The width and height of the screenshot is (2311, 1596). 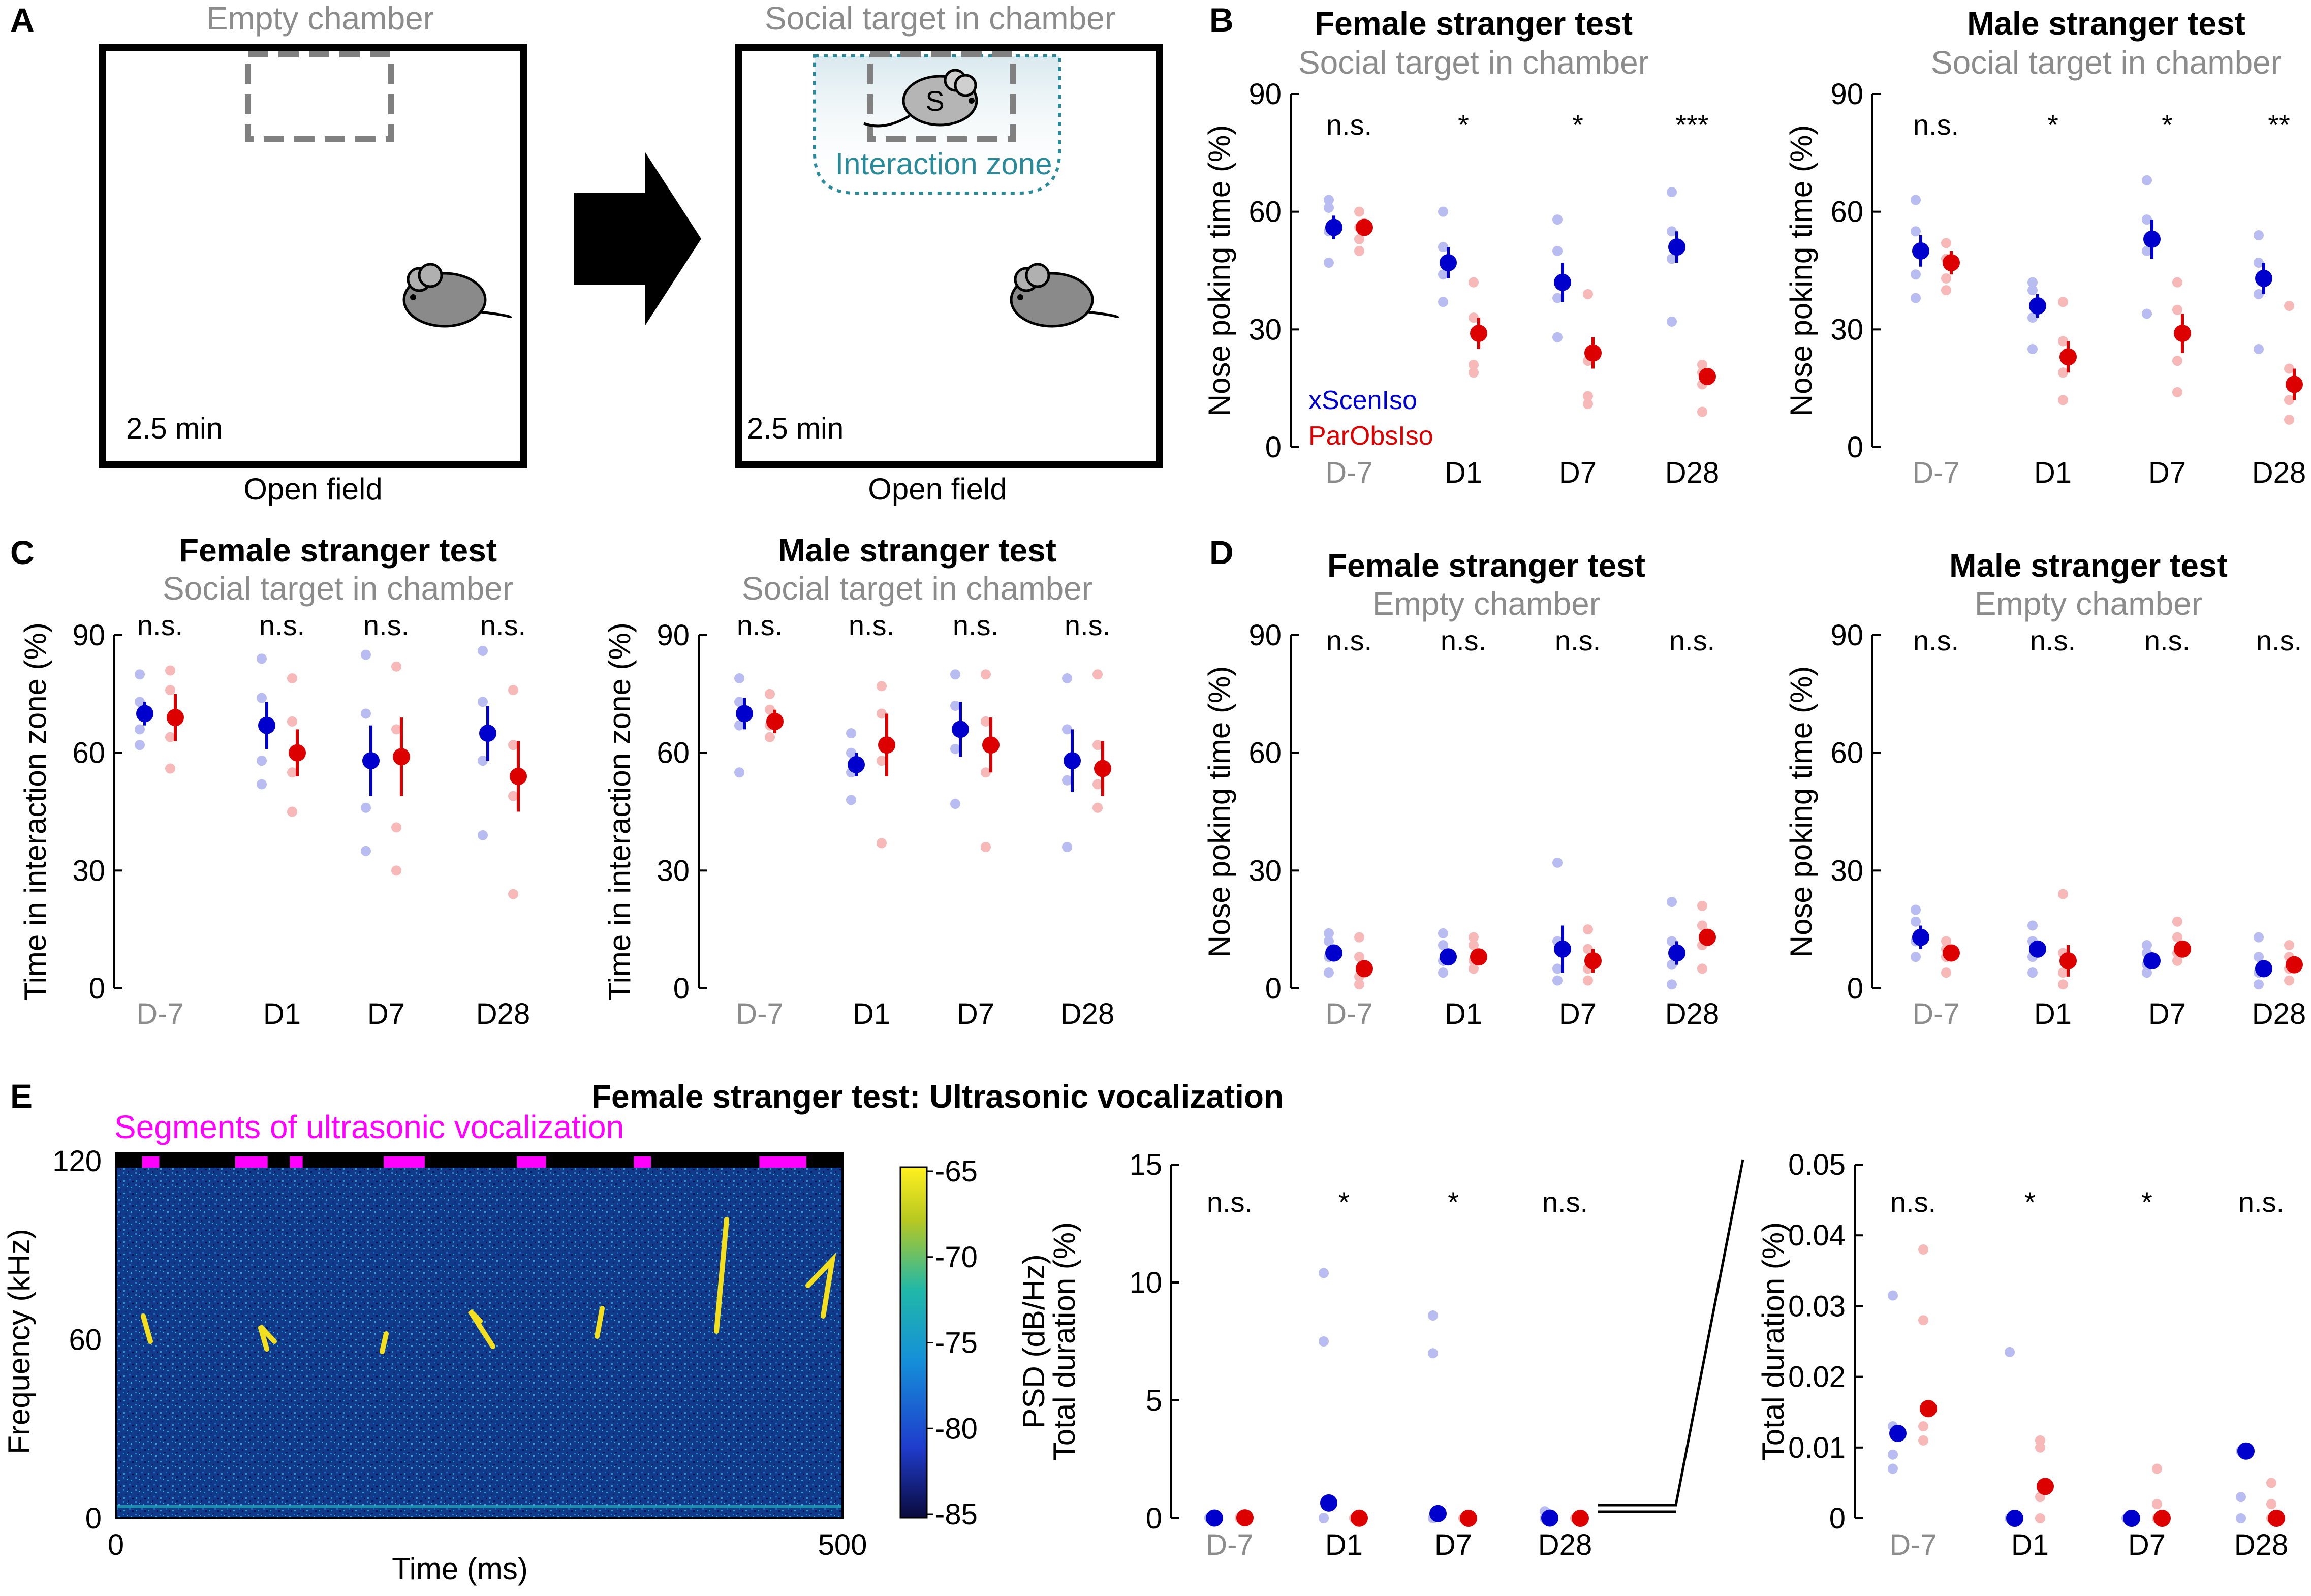 What do you see at coordinates (956, 1257) in the screenshot?
I see `colorbar-tick-label: -70` at bounding box center [956, 1257].